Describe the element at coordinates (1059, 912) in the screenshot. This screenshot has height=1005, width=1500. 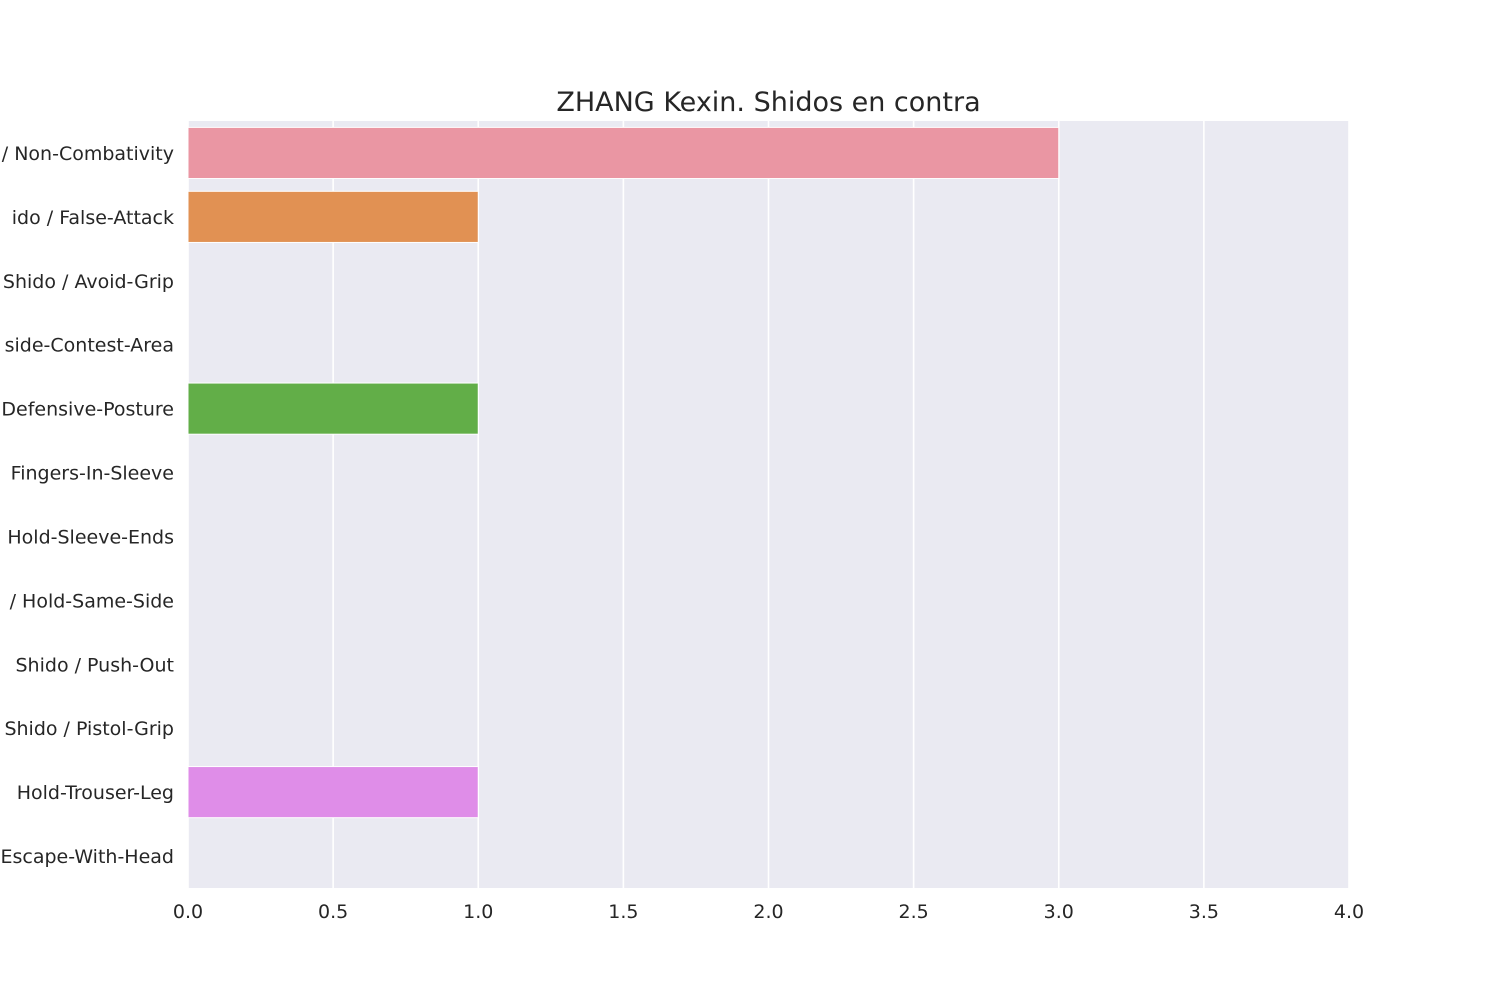
I see `x-tick-label: 3.0` at that location.